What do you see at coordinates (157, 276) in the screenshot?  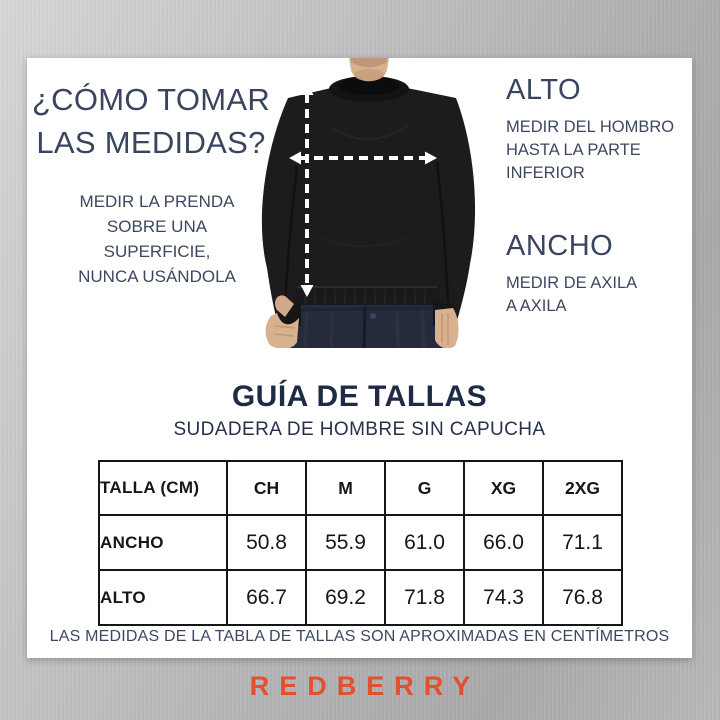 I see `how-to-note-line: NUNCA USÁNDOLA` at bounding box center [157, 276].